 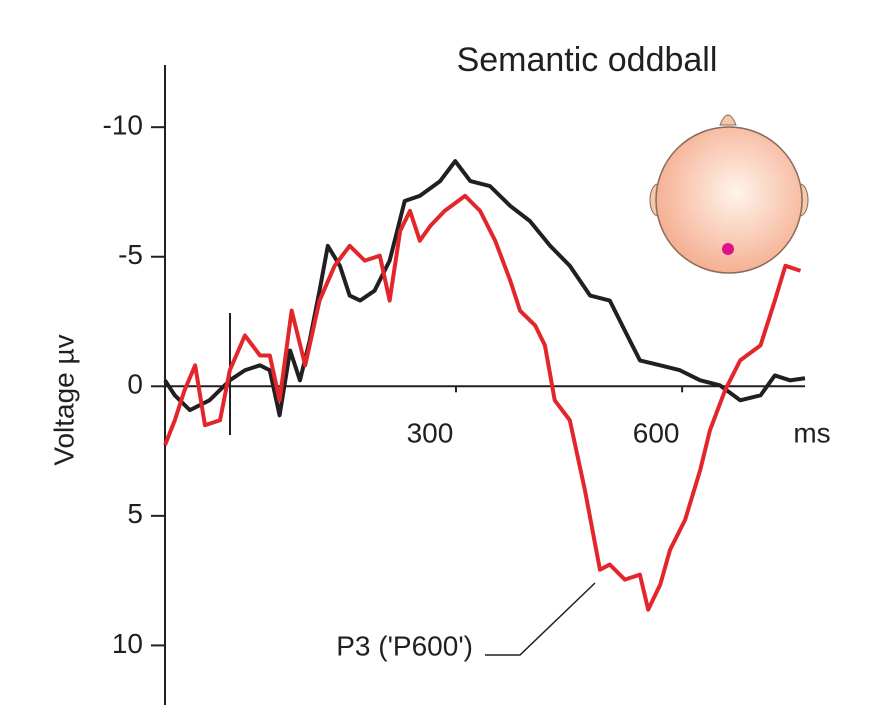 What do you see at coordinates (404, 645) in the screenshot?
I see `annotation: P3 ('P600')` at bounding box center [404, 645].